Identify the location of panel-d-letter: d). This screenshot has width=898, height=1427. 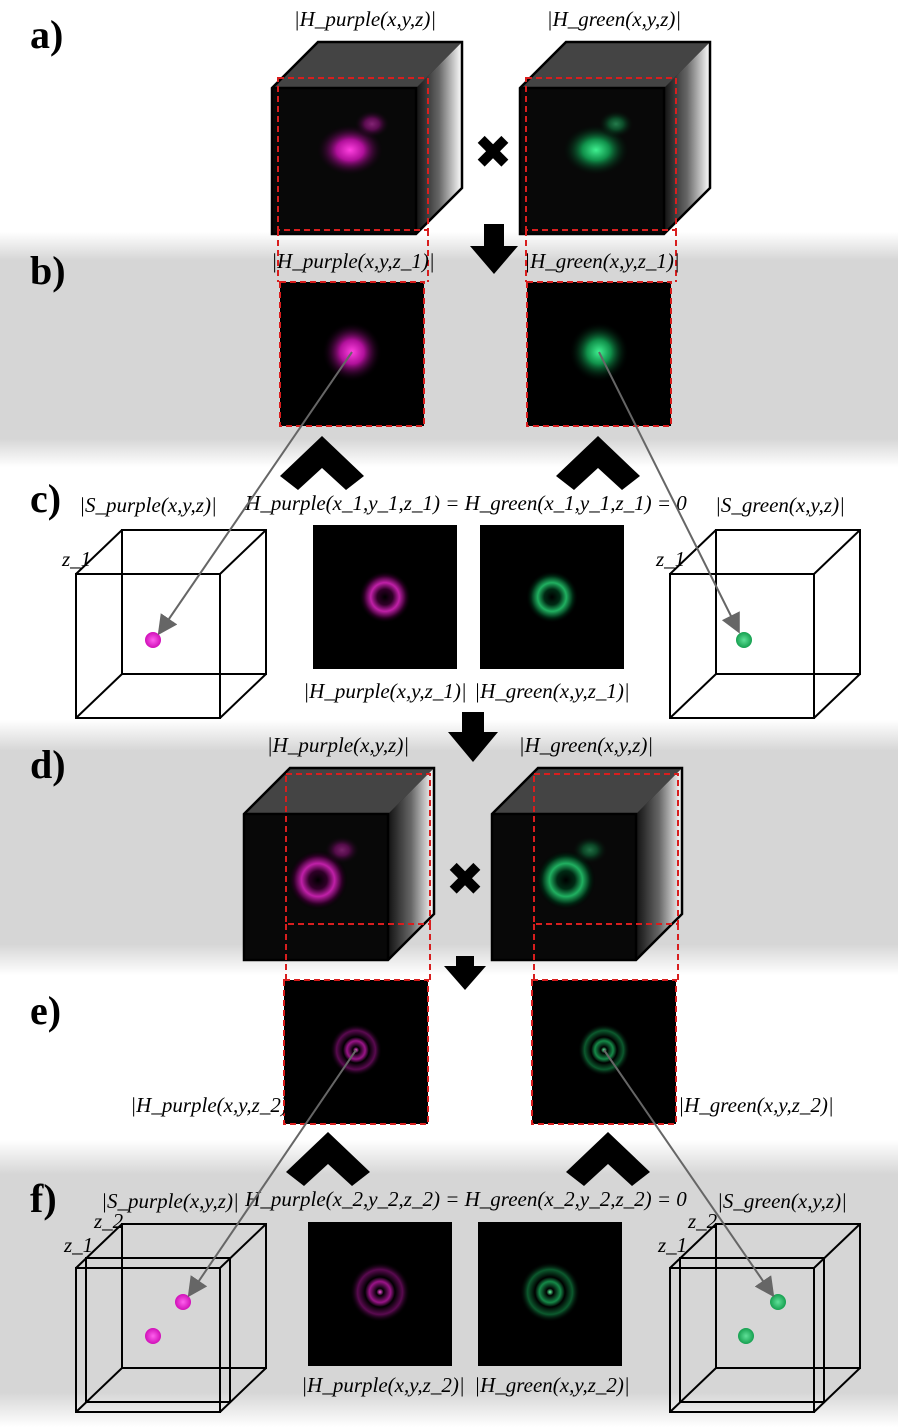
(48, 764).